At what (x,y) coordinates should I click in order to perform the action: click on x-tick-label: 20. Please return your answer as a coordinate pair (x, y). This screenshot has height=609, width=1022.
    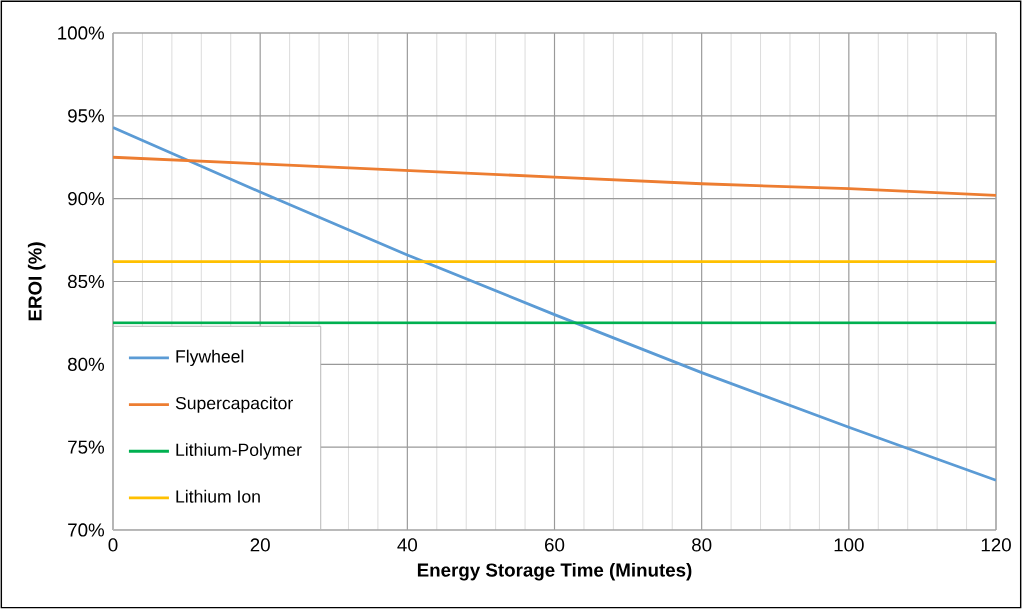
    Looking at the image, I should click on (260, 545).